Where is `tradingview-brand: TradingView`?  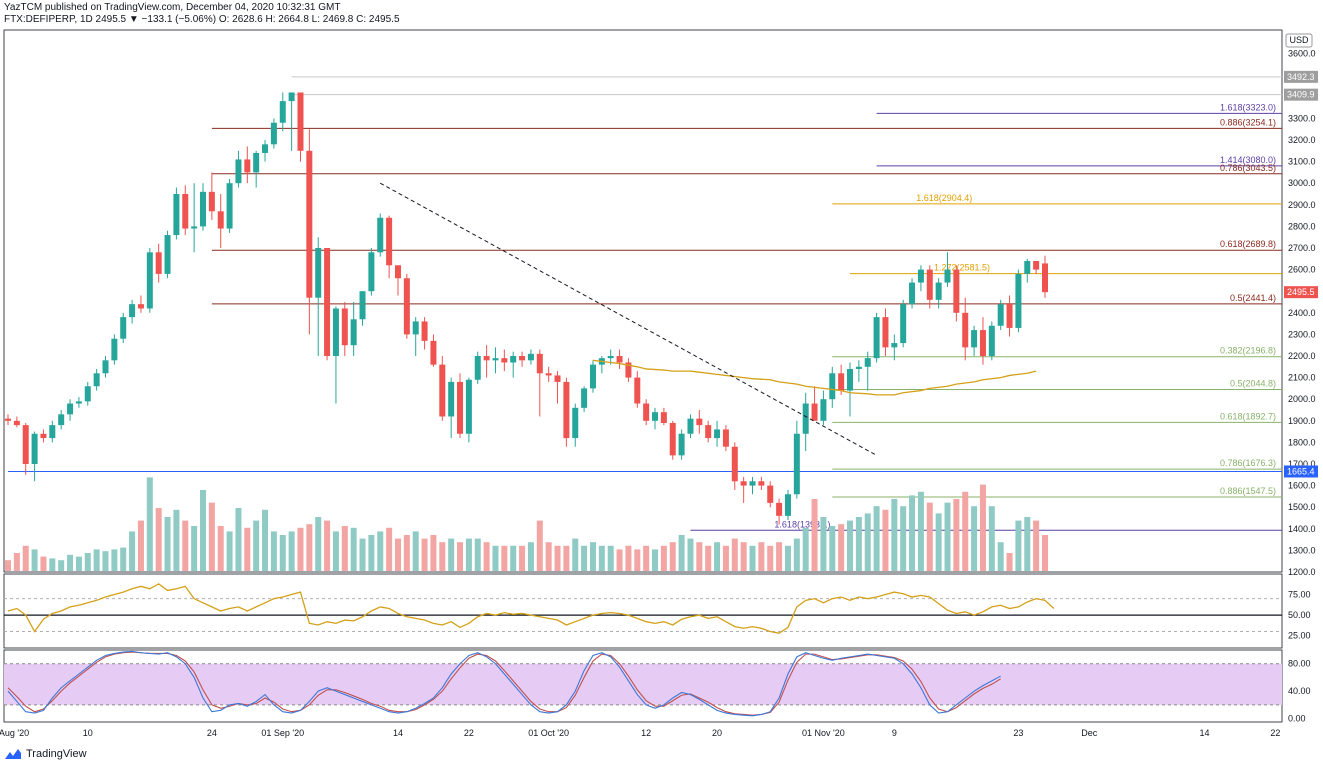
tradingview-brand: TradingView is located at coordinates (45, 754).